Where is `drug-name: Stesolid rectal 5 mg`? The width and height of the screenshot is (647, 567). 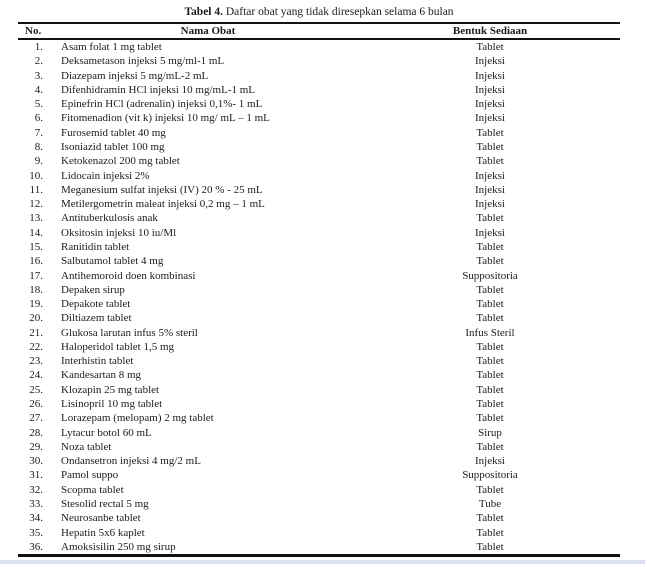
drug-name: Stesolid rectal 5 mg is located at coordinates (105, 504).